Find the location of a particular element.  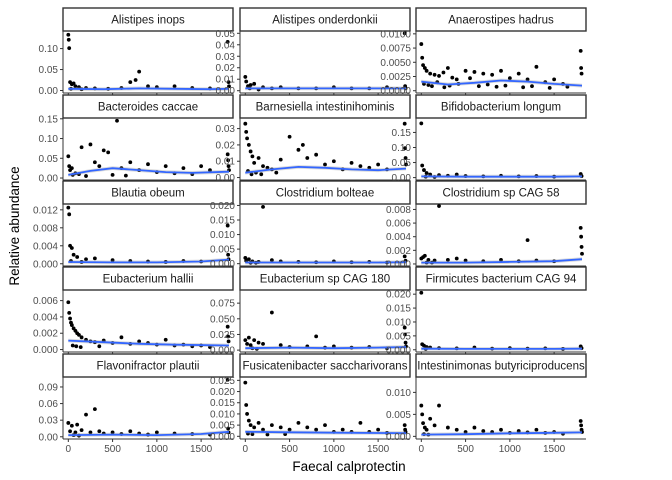

facet-title: Firmicutes bacterium CAG 94 is located at coordinates (501, 280).